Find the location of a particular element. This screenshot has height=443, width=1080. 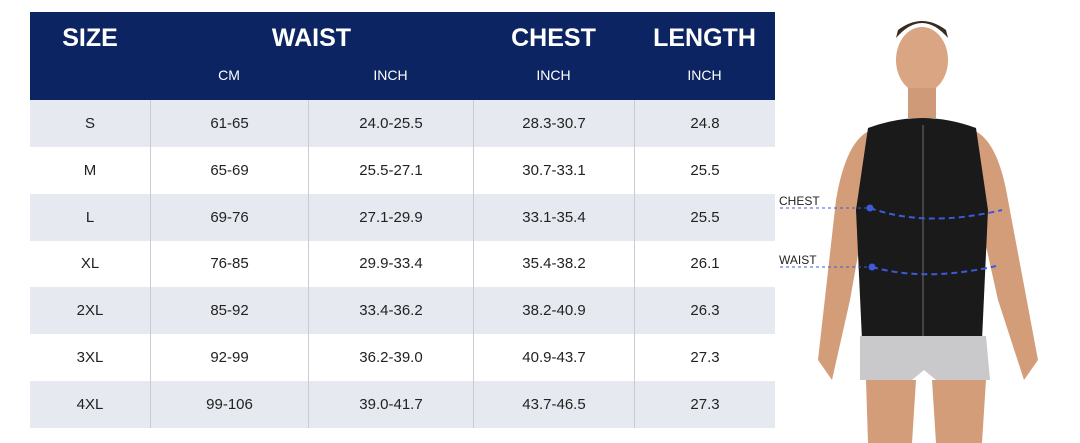

table-cell: 30.7-33.1 is located at coordinates (553, 170).